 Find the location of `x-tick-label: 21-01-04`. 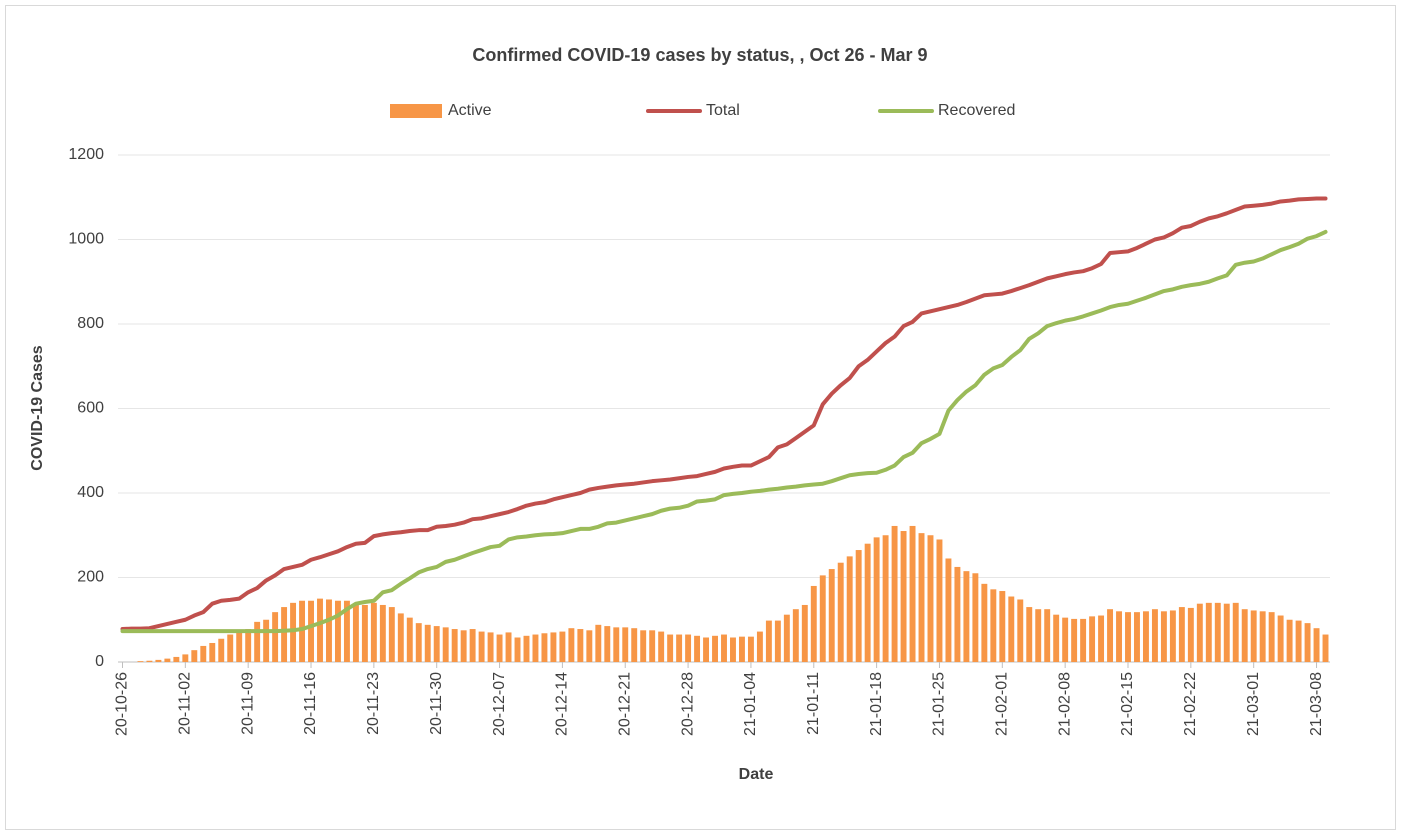

x-tick-label: 21-01-04 is located at coordinates (750, 704).